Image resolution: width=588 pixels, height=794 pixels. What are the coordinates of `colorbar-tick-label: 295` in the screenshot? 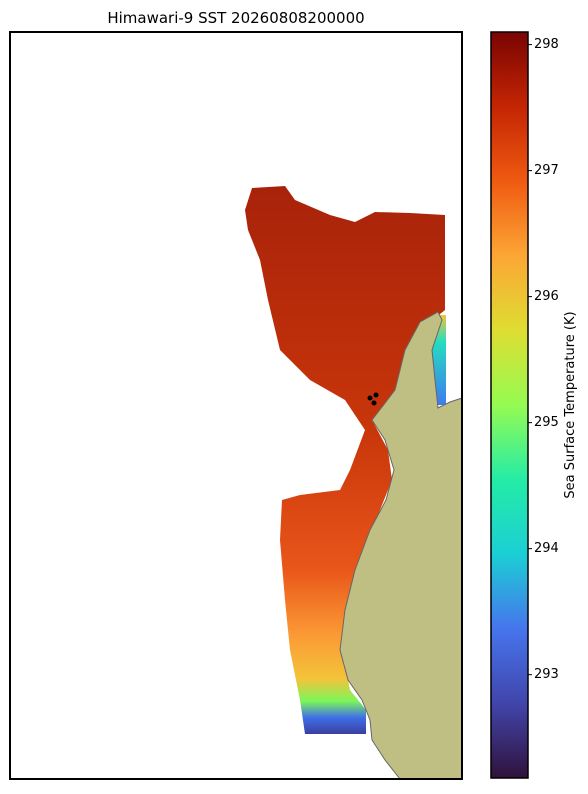 It's located at (546, 422).